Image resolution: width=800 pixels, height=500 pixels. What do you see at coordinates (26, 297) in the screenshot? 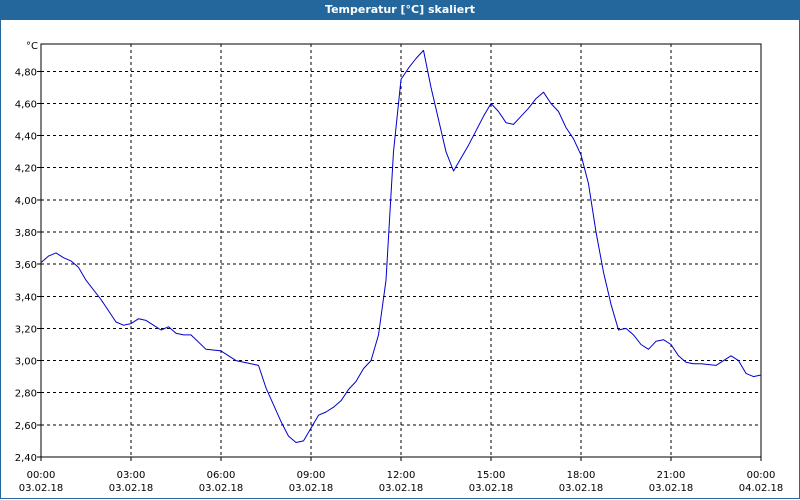
I see `y-tick-label: 3,40` at bounding box center [26, 297].